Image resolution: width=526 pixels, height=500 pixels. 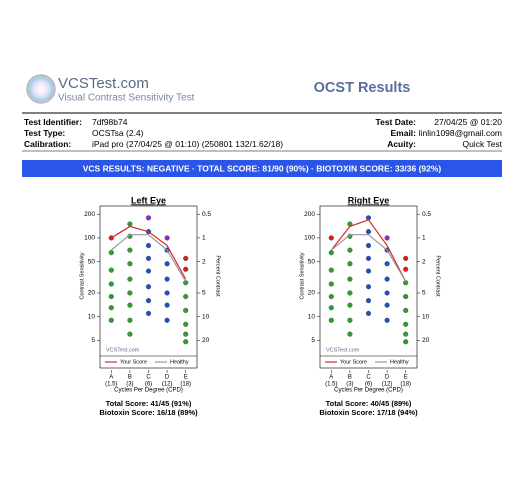 What do you see at coordinates (401, 144) in the screenshot?
I see `info-label: Acuity:` at bounding box center [401, 144].